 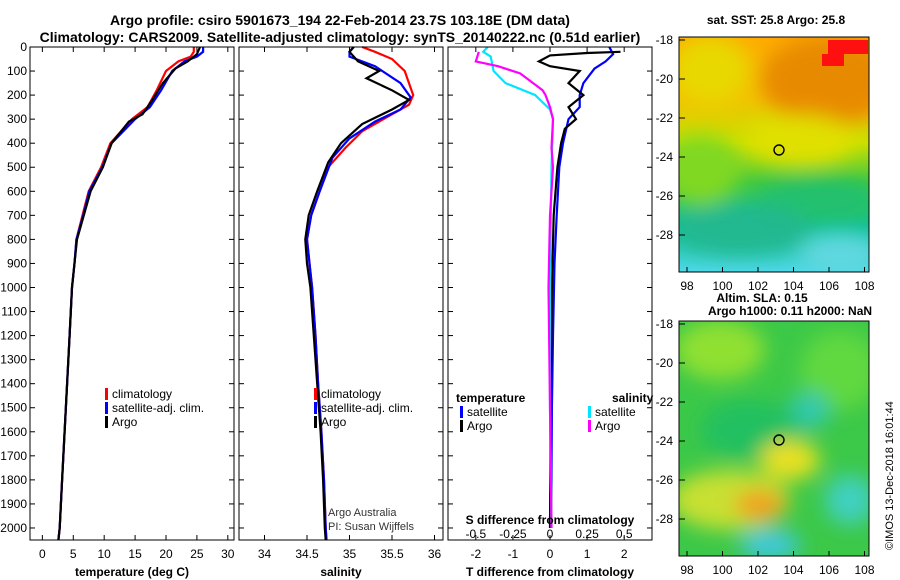 What do you see at coordinates (13, 287) in the screenshot?
I see `y-tick-label: 1000` at bounding box center [13, 287].